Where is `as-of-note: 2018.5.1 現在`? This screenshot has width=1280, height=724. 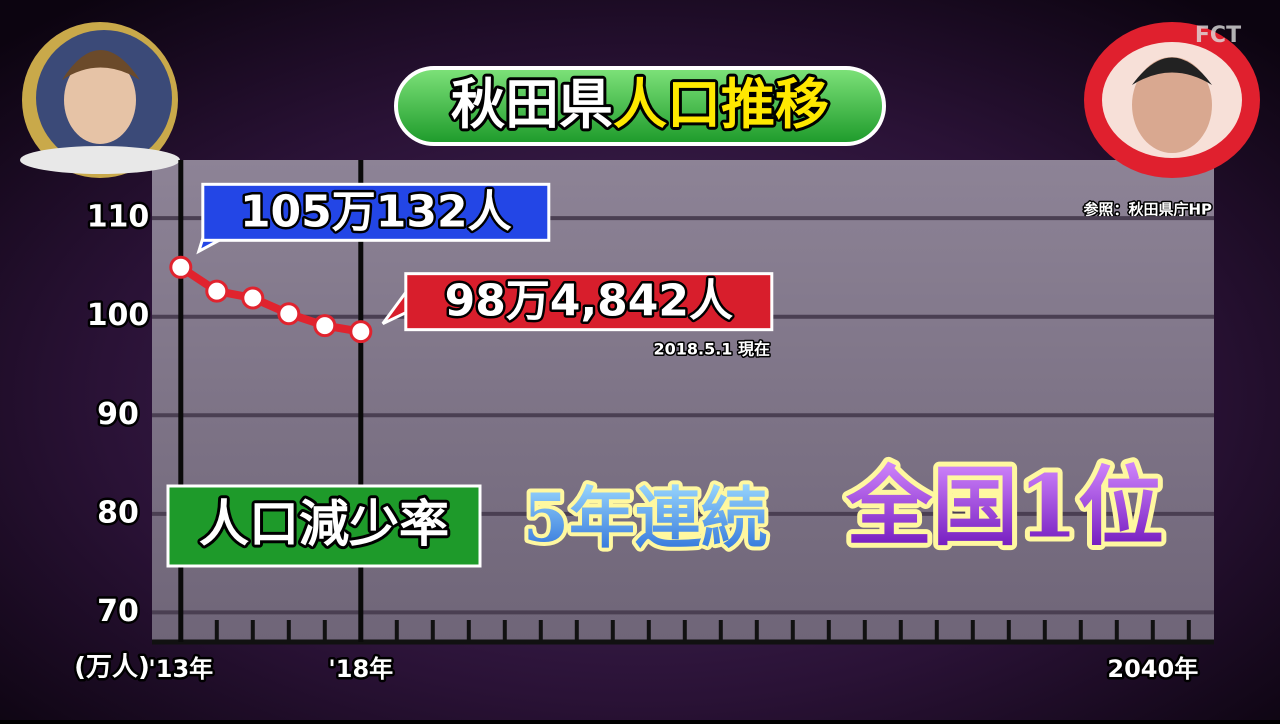
as-of-note: 2018.5.1 現在 is located at coordinates (711, 349).